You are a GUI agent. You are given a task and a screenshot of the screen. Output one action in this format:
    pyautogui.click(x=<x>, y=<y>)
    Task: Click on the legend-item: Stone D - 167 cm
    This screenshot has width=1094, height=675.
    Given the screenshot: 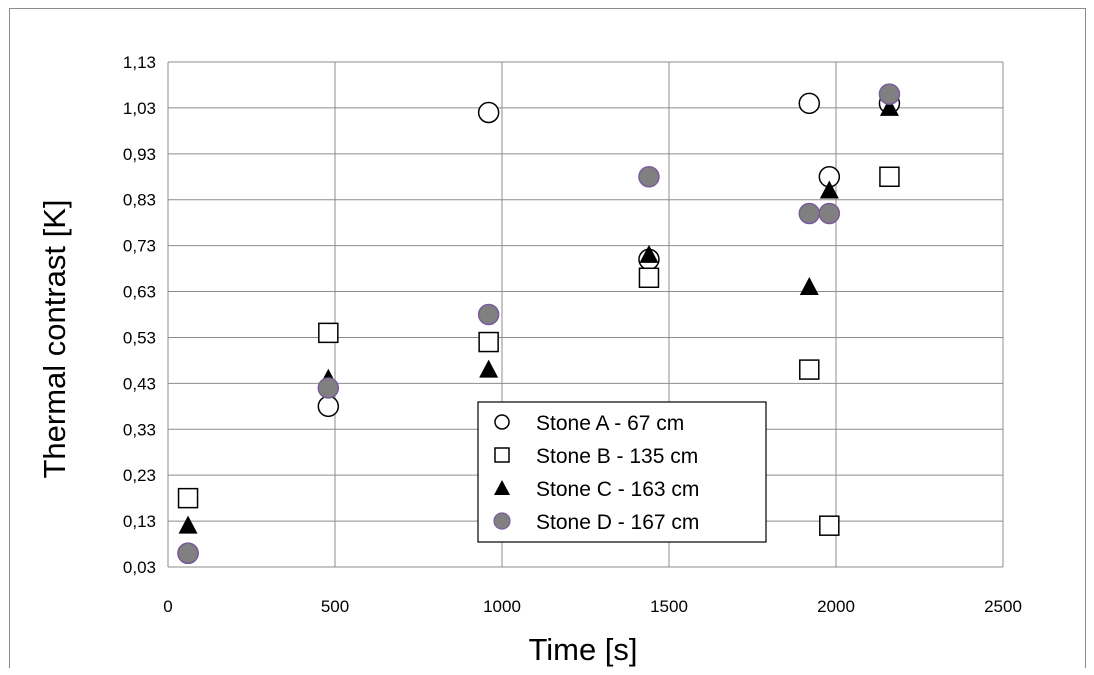 What is the action you would take?
    pyautogui.click(x=596, y=522)
    